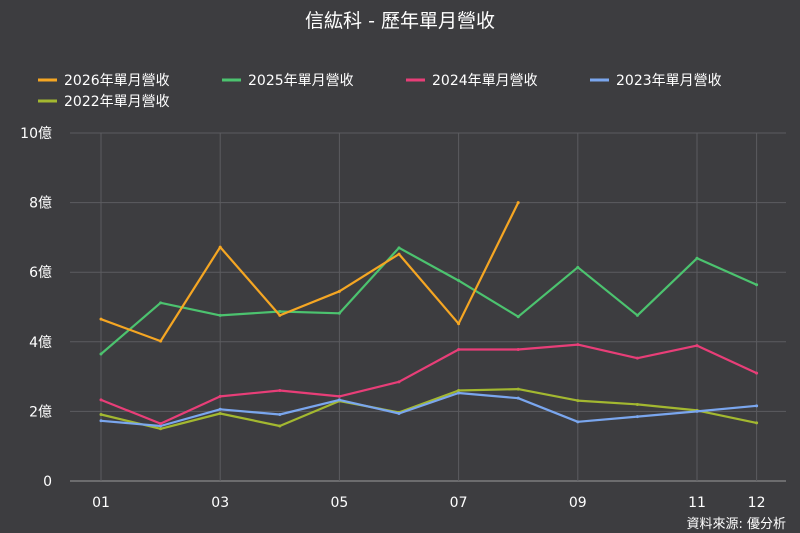 Image resolution: width=800 pixels, height=533 pixels. What do you see at coordinates (428, 503) in the screenshot?
I see `x-axis-ticks: 01 03 05 07 09 11 12` at bounding box center [428, 503].